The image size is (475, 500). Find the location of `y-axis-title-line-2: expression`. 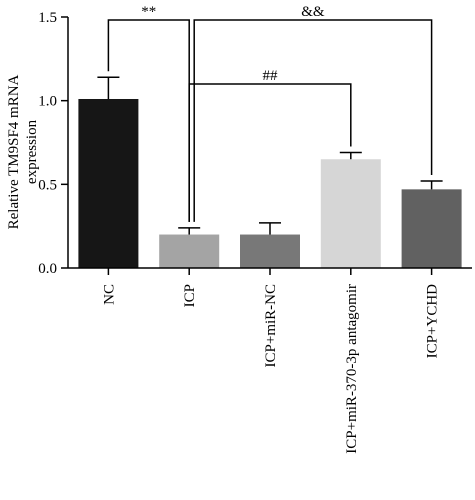

y-axis-title-line-2: expression is located at coordinates (32, 151).